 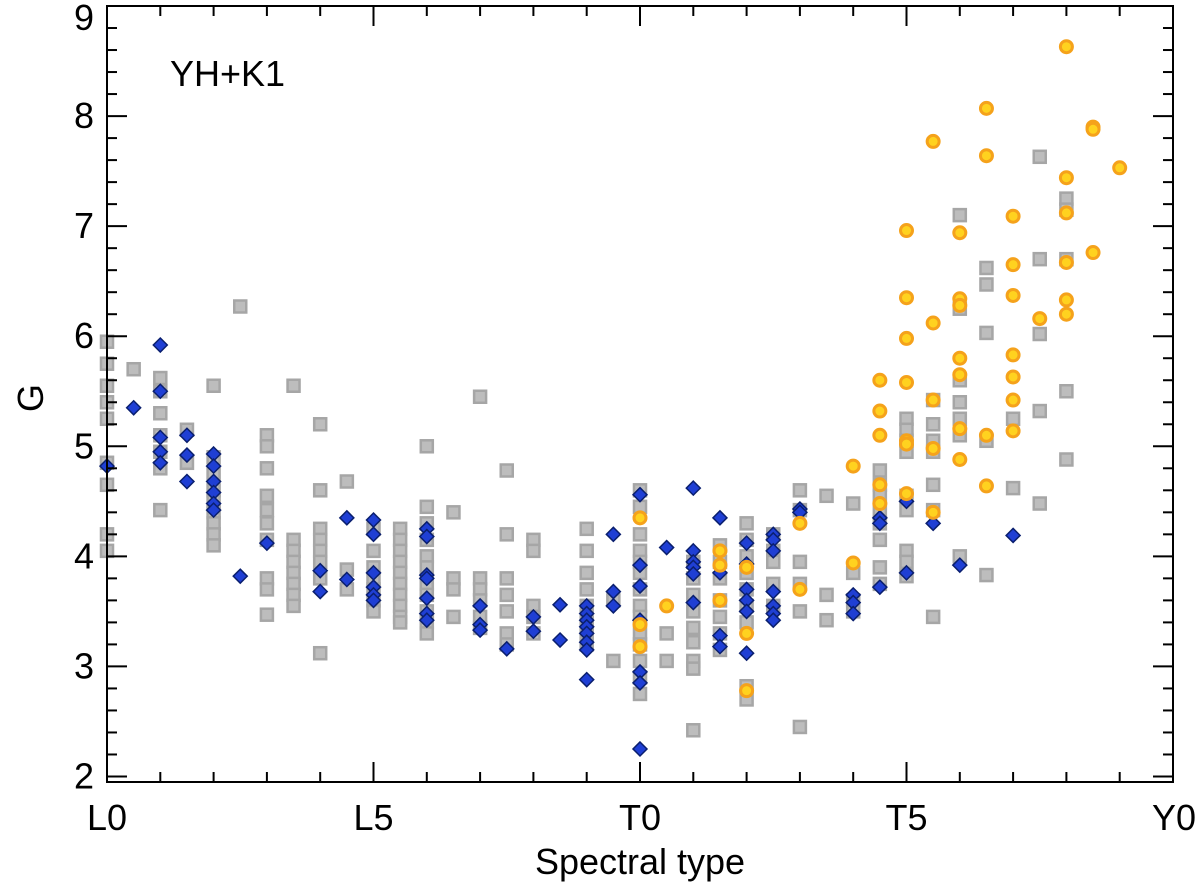 What do you see at coordinates (84, 775) in the screenshot?
I see `y-tick-label: 2` at bounding box center [84, 775].